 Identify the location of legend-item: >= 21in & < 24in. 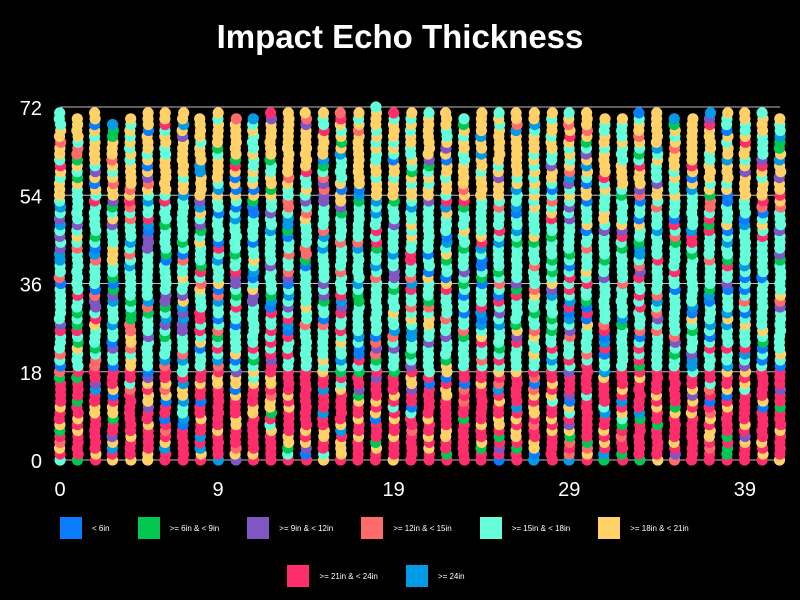
(332, 576).